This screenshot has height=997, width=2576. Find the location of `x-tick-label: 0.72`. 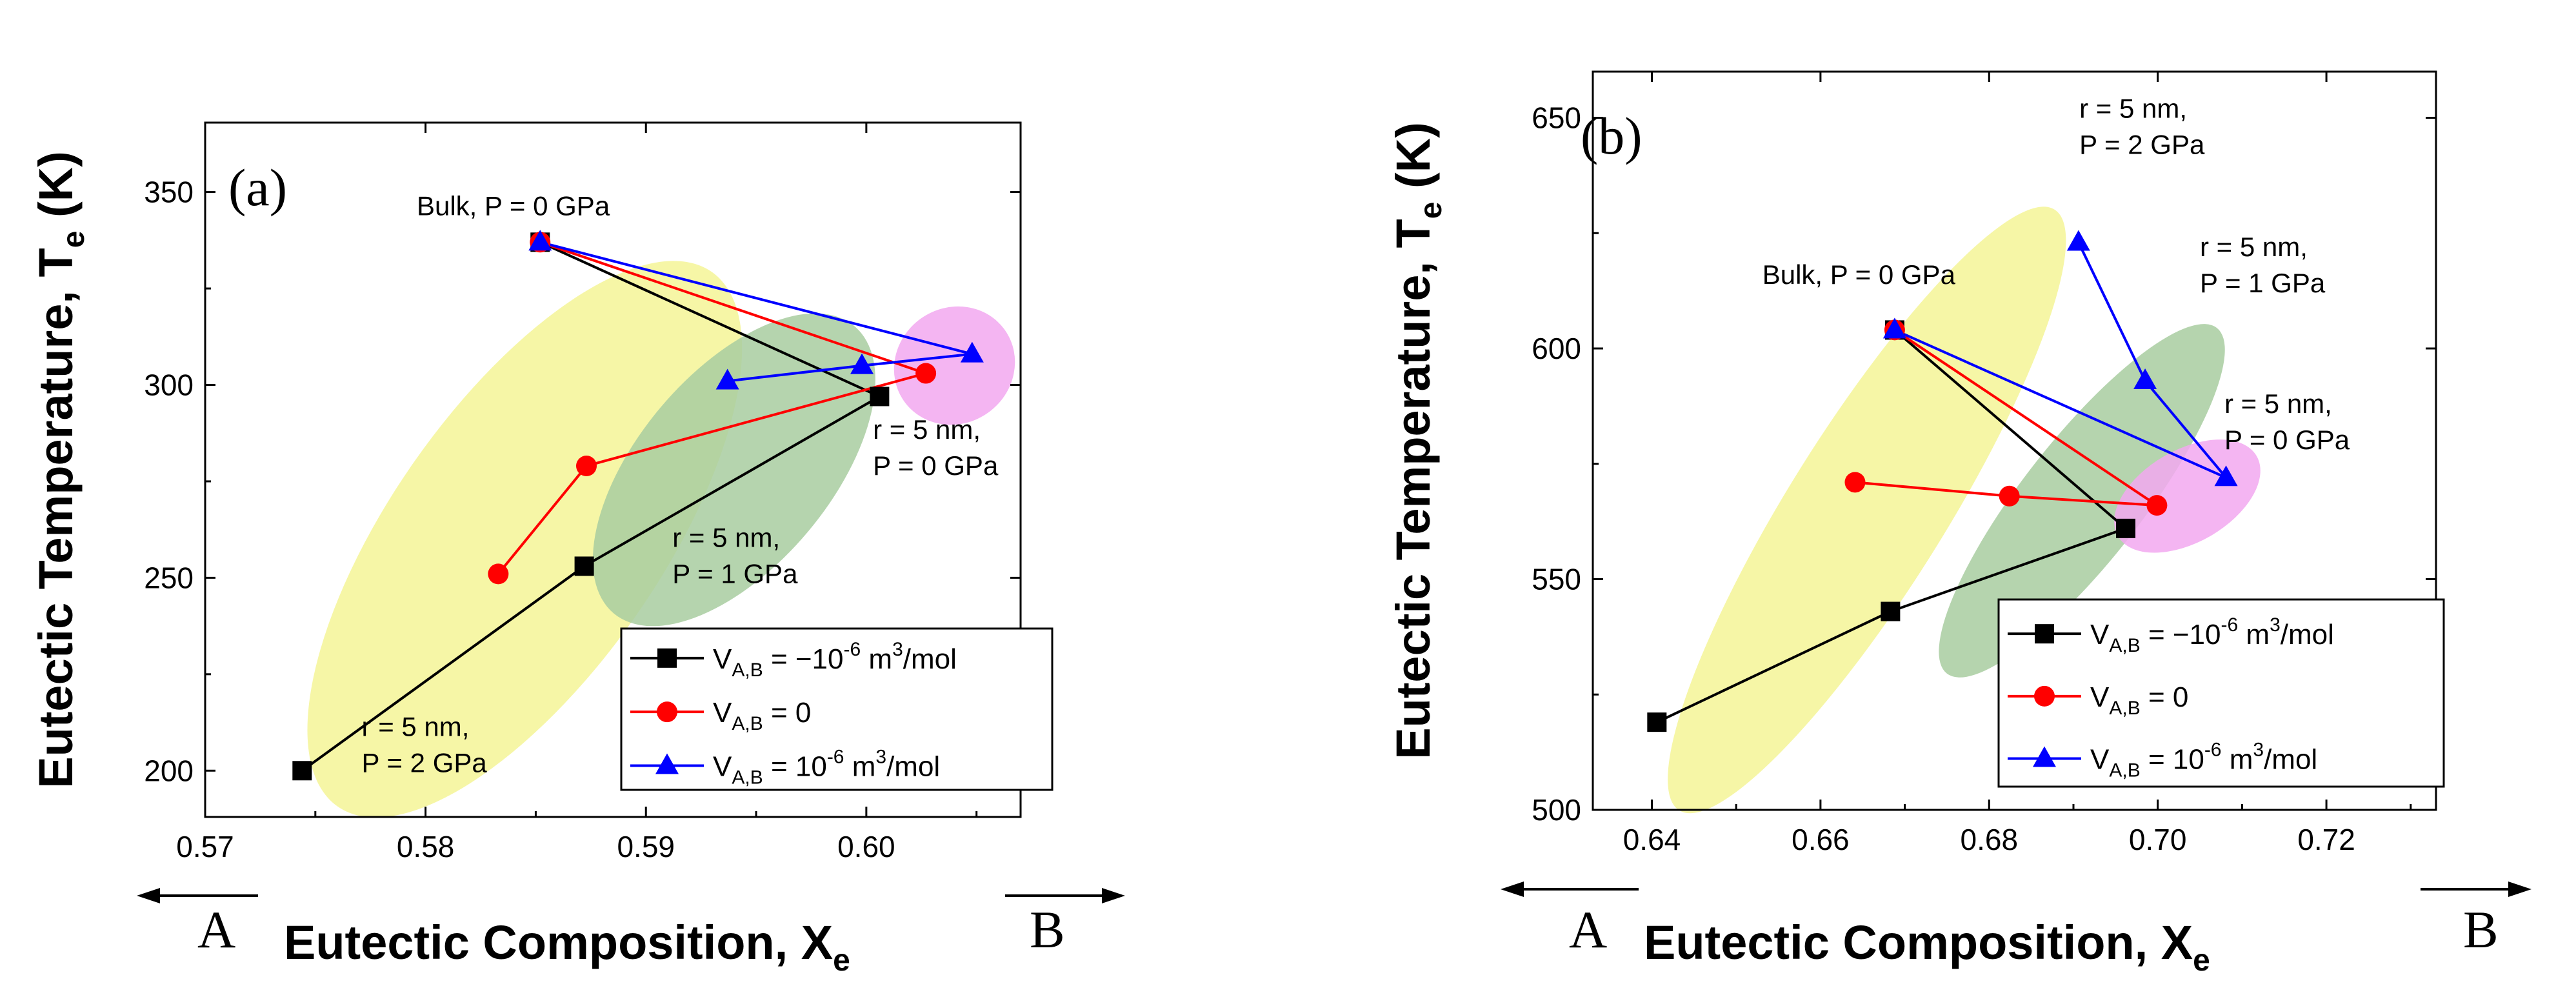

x-tick-label: 0.72 is located at coordinates (2326, 839).